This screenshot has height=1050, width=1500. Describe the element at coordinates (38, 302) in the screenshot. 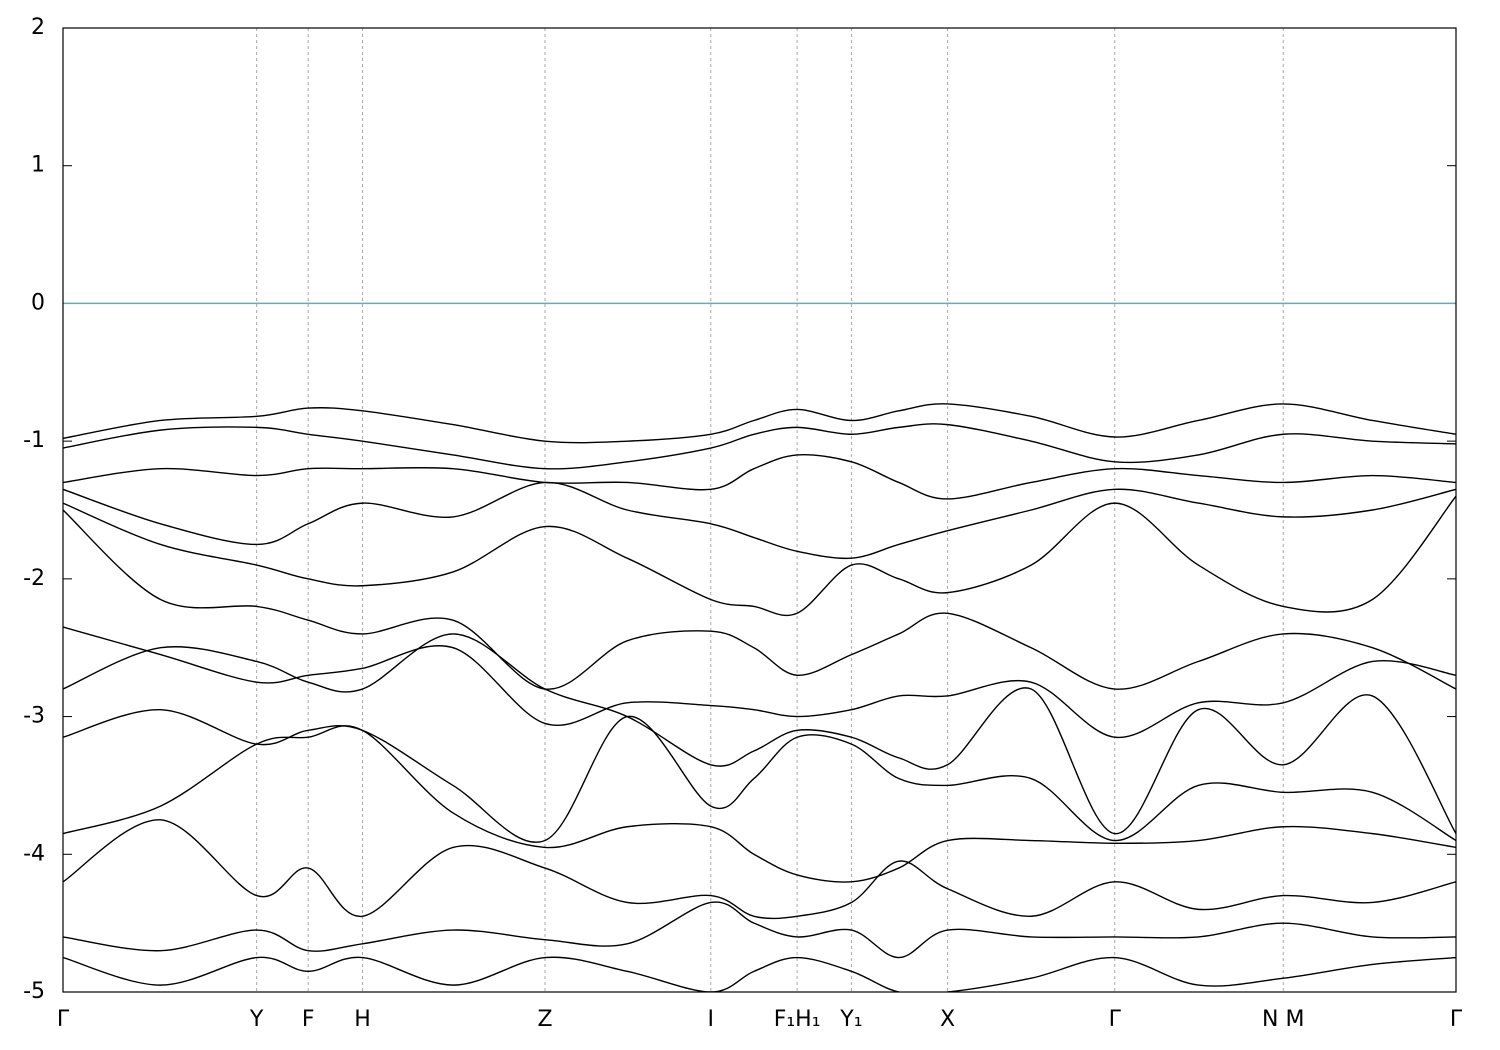

I see `y-tick-label: 0` at that location.